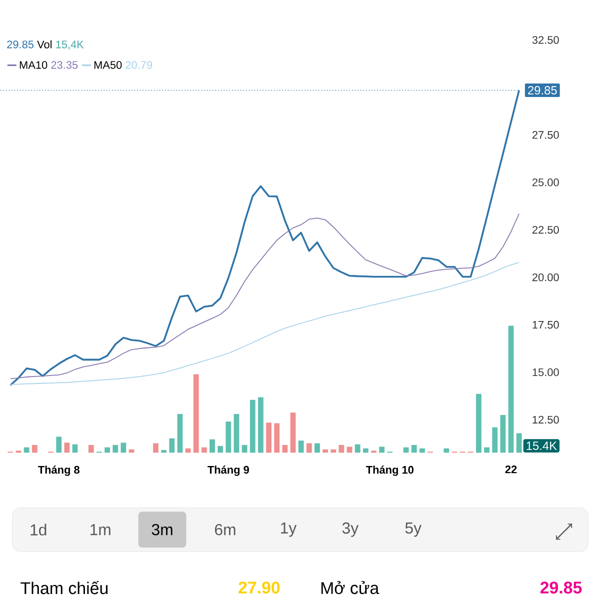 This screenshot has height=600, width=600. Describe the element at coordinates (259, 588) in the screenshot. I see `text: 27.90` at that location.